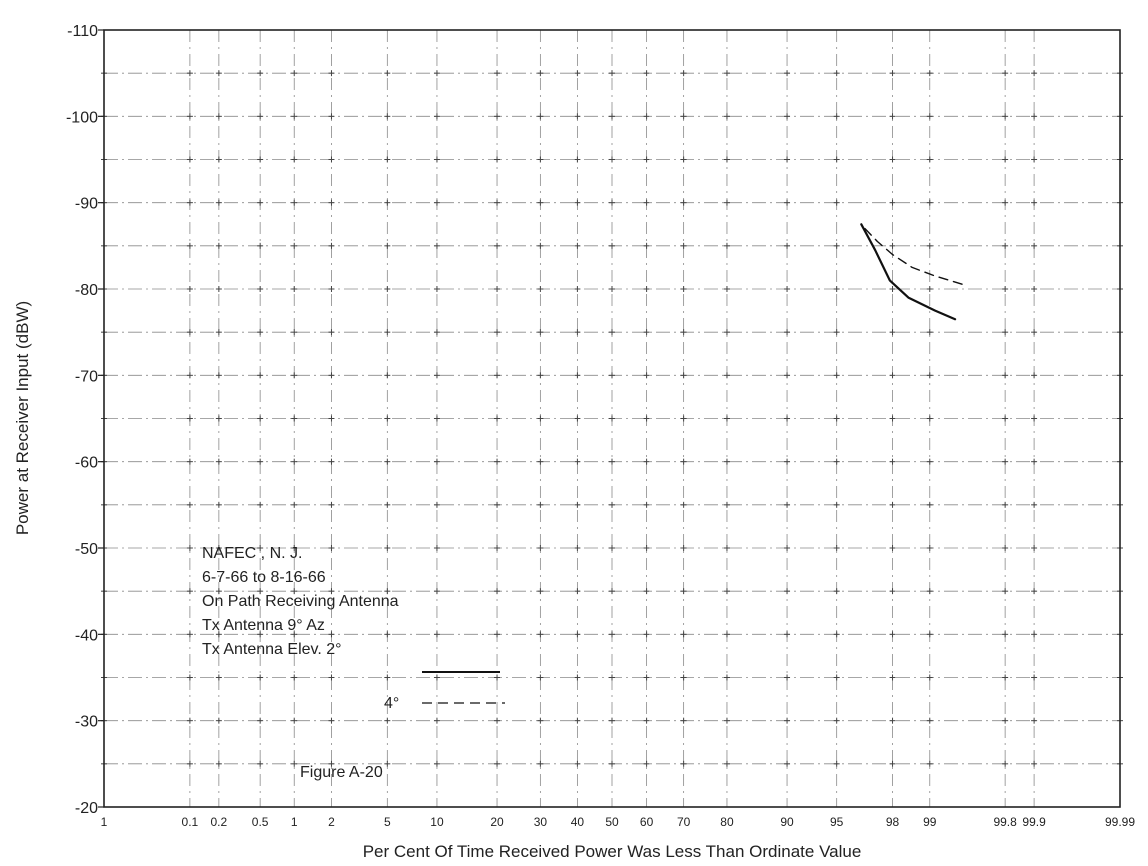  Describe the element at coordinates (86, 722) in the screenshot. I see `y-tick-label: -30` at that location.